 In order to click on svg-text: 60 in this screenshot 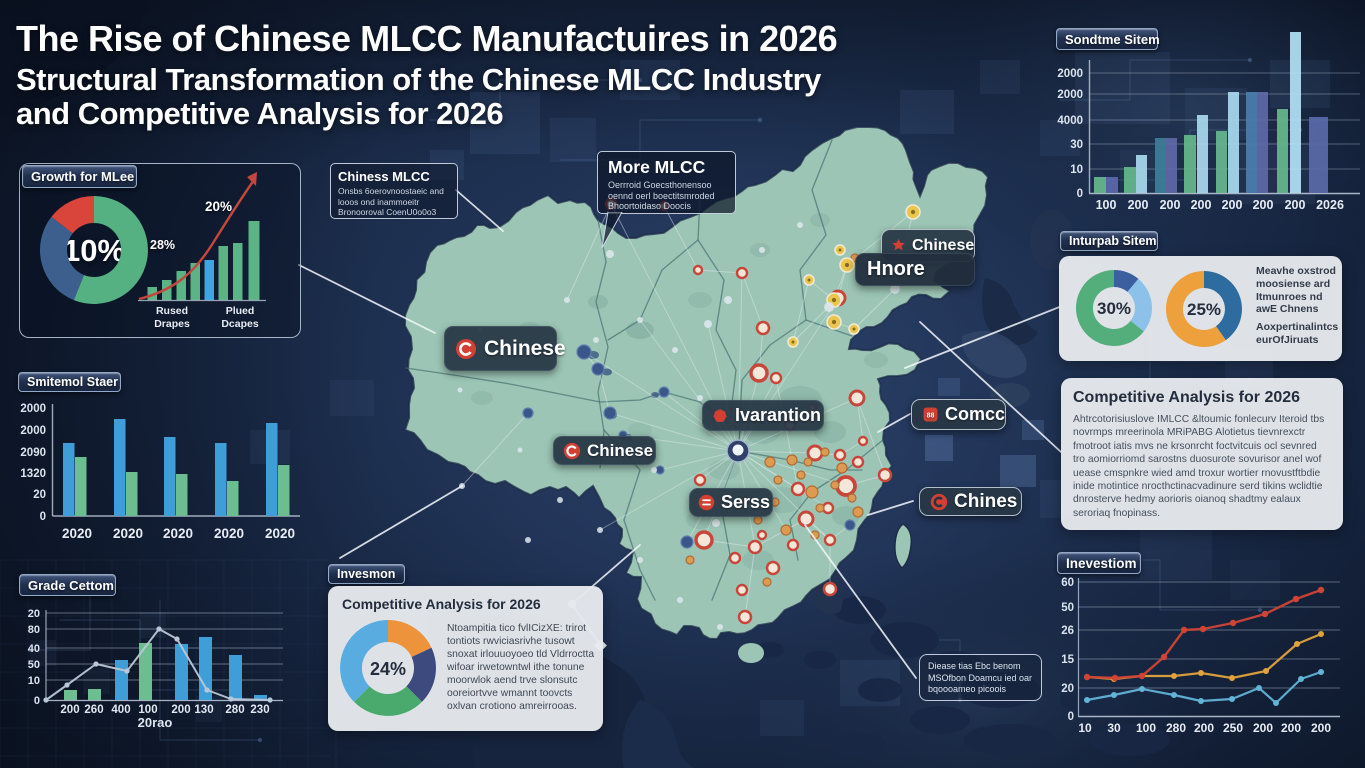, I will do `click(1067, 583)`.